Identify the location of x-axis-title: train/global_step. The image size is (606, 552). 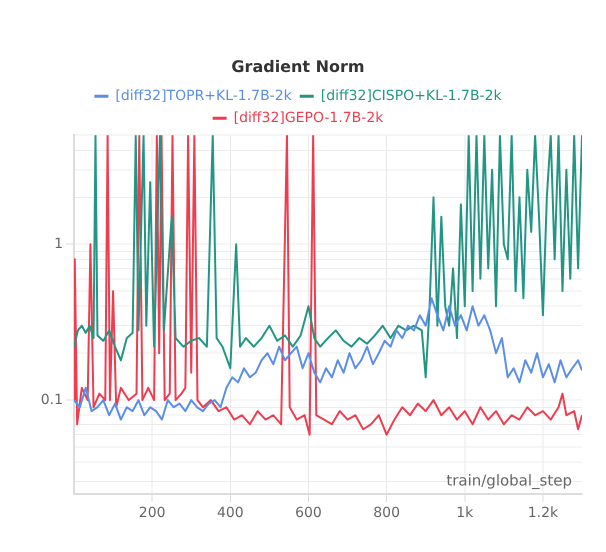
(509, 480).